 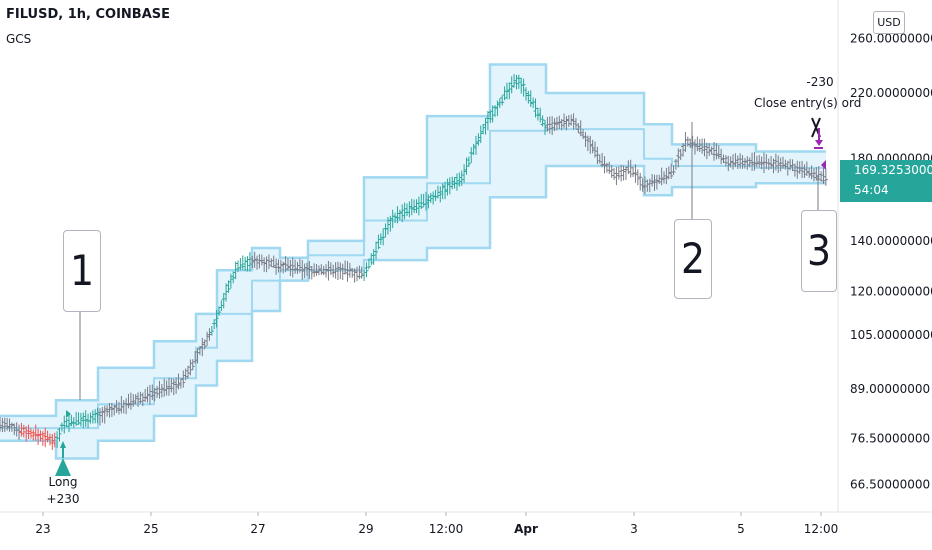 What do you see at coordinates (63, 467) in the screenshot?
I see `long-entry-arrow` at bounding box center [63, 467].